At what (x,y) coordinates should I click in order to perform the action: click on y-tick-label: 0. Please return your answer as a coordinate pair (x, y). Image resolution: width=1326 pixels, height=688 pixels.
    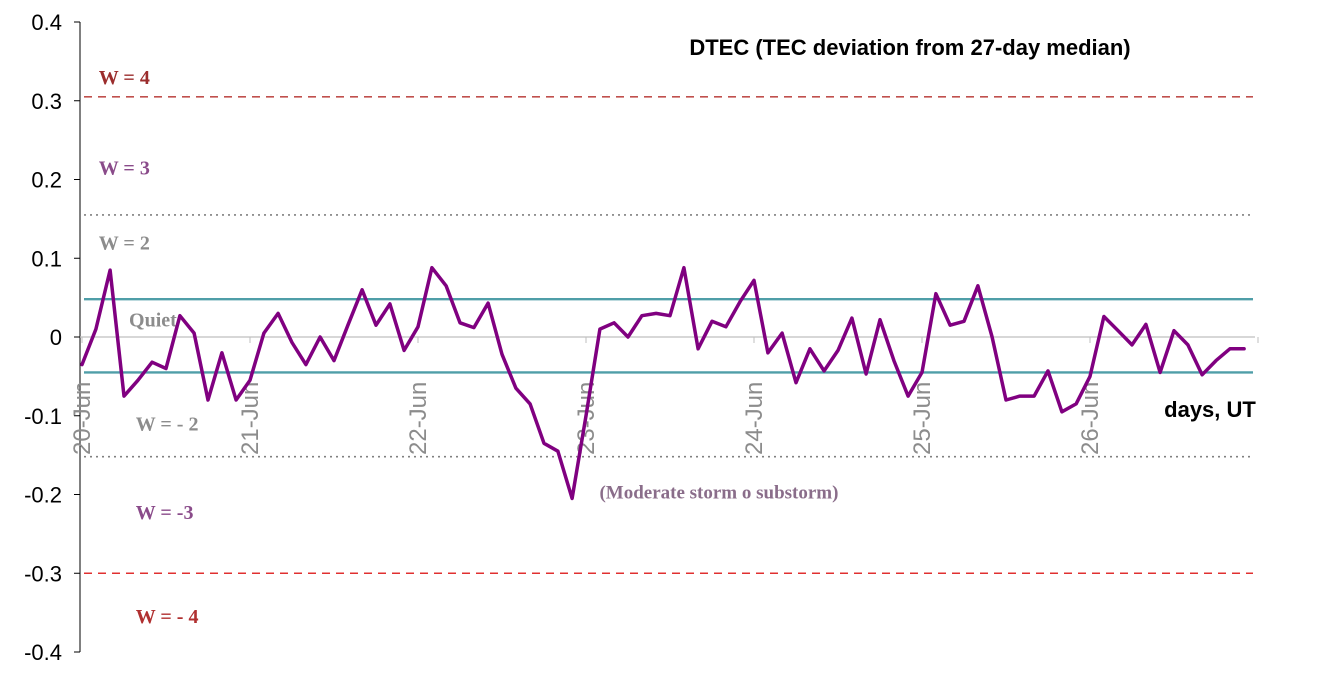
    Looking at the image, I should click on (56, 337).